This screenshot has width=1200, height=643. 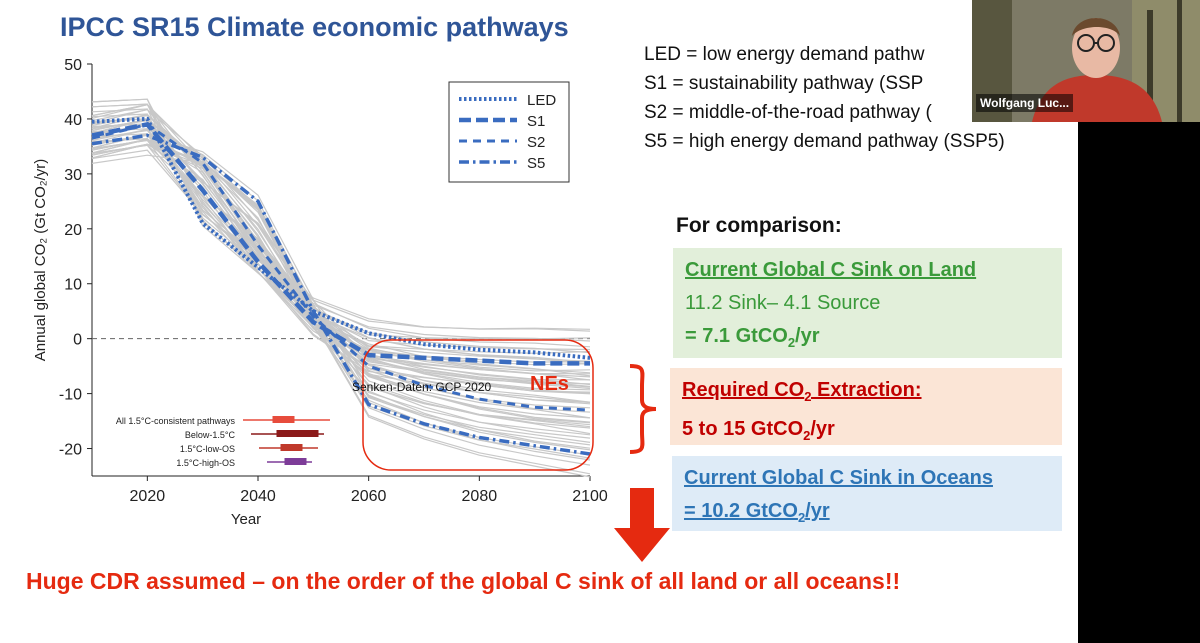 What do you see at coordinates (207, 449) in the screenshot?
I see `inset-legend-label: 1.5°C-low-OS` at bounding box center [207, 449].